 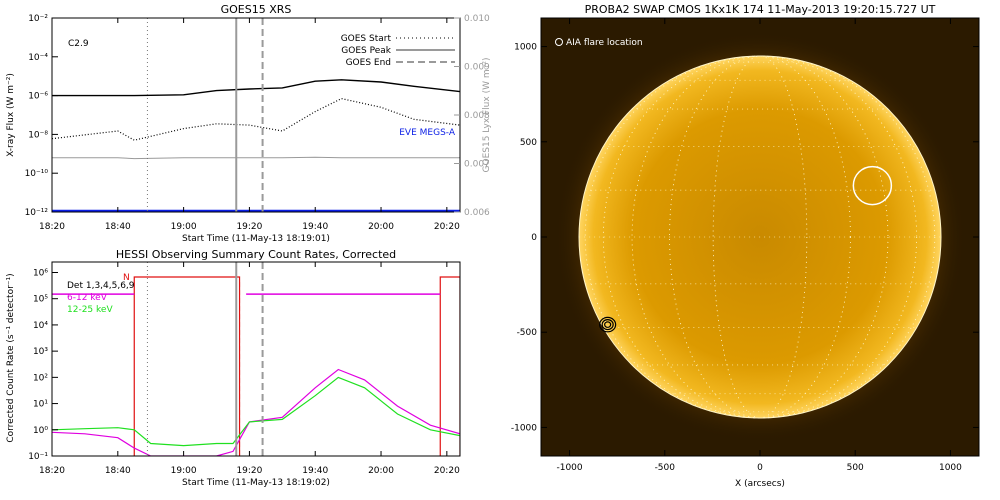 I want to click on hessi-6-12-kev-line, so click(x=256, y=412).